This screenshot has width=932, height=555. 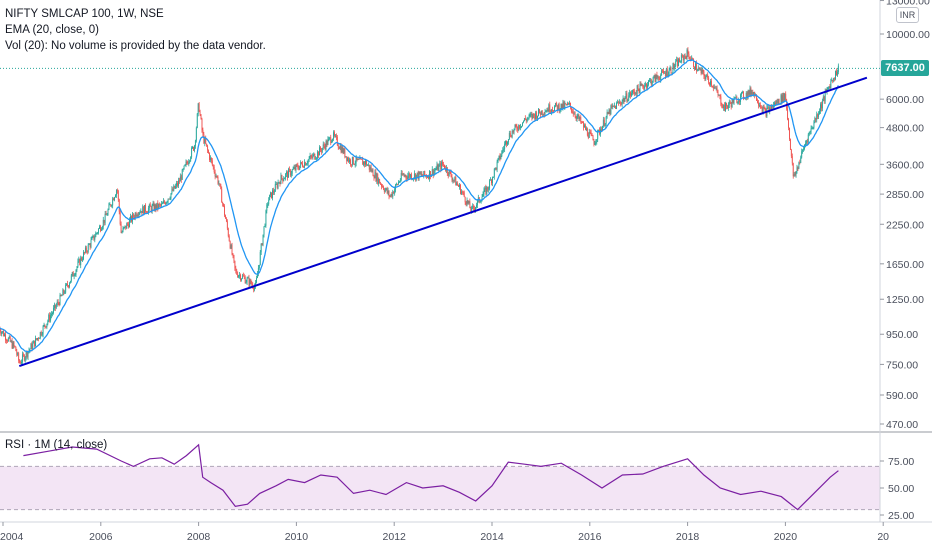 I want to click on legend-ema: EMA (20, close, 0), so click(x=135, y=30).